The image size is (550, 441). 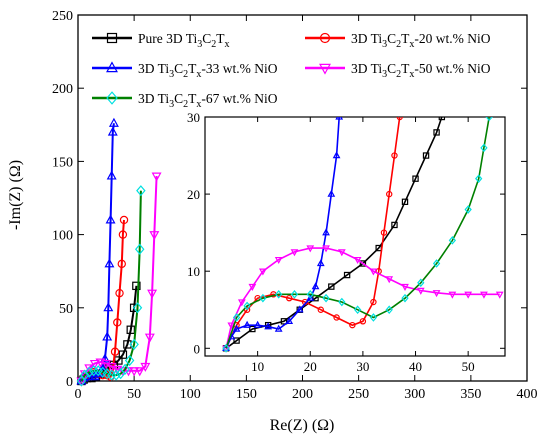 What do you see at coordinates (78, 394) in the screenshot?
I see `x-tick-label: 0` at bounding box center [78, 394].